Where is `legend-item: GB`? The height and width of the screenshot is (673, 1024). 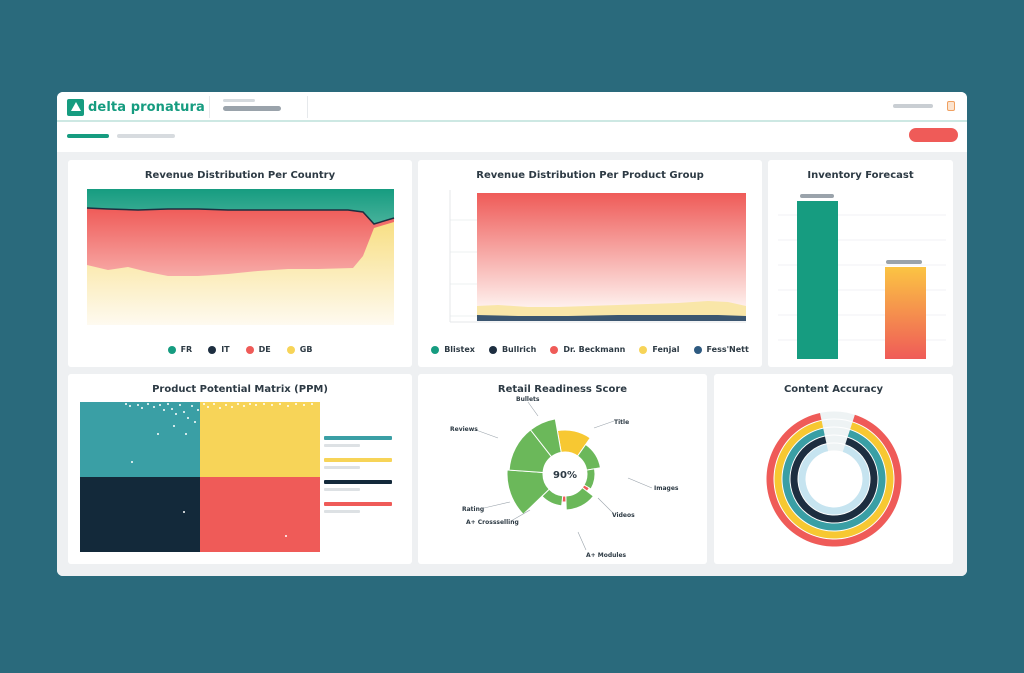
legend-item: GB is located at coordinates (299, 349).